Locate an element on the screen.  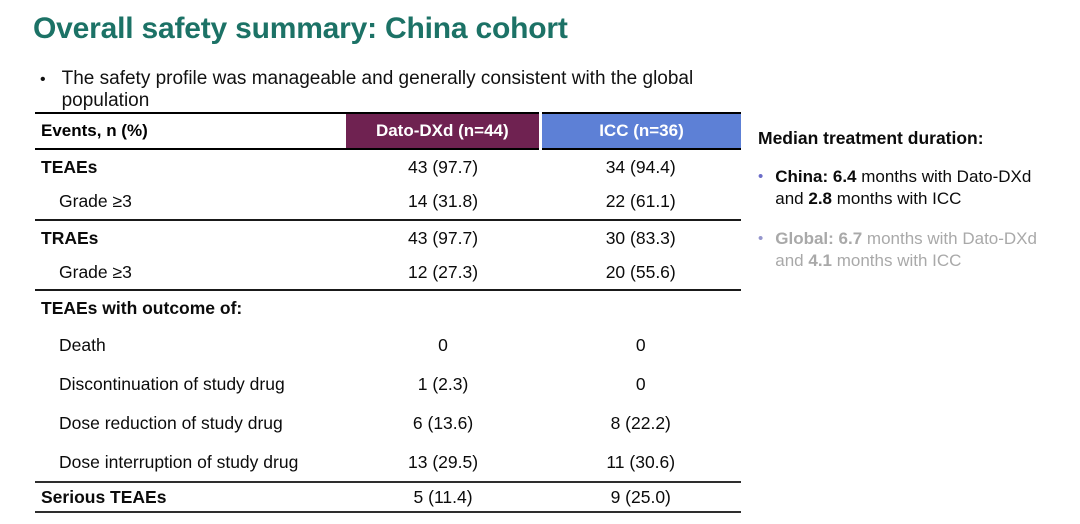
china-text-1: months with Dato-DXd is located at coordinates (944, 176).